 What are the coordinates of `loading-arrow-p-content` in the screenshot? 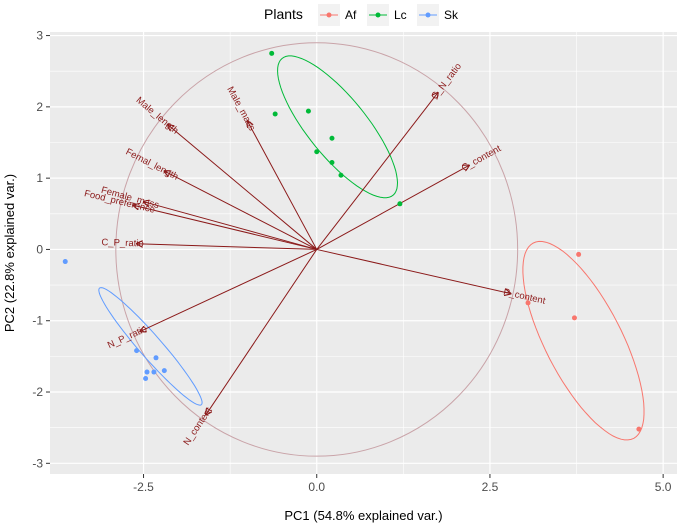 It's located at (413, 270).